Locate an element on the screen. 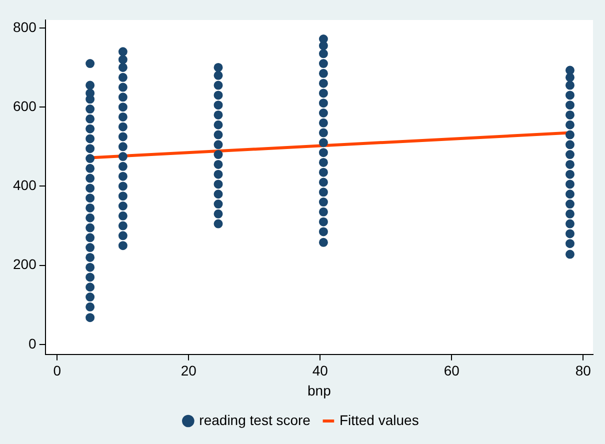 This screenshot has width=605, height=444. x-tick-label: 80 is located at coordinates (583, 370).